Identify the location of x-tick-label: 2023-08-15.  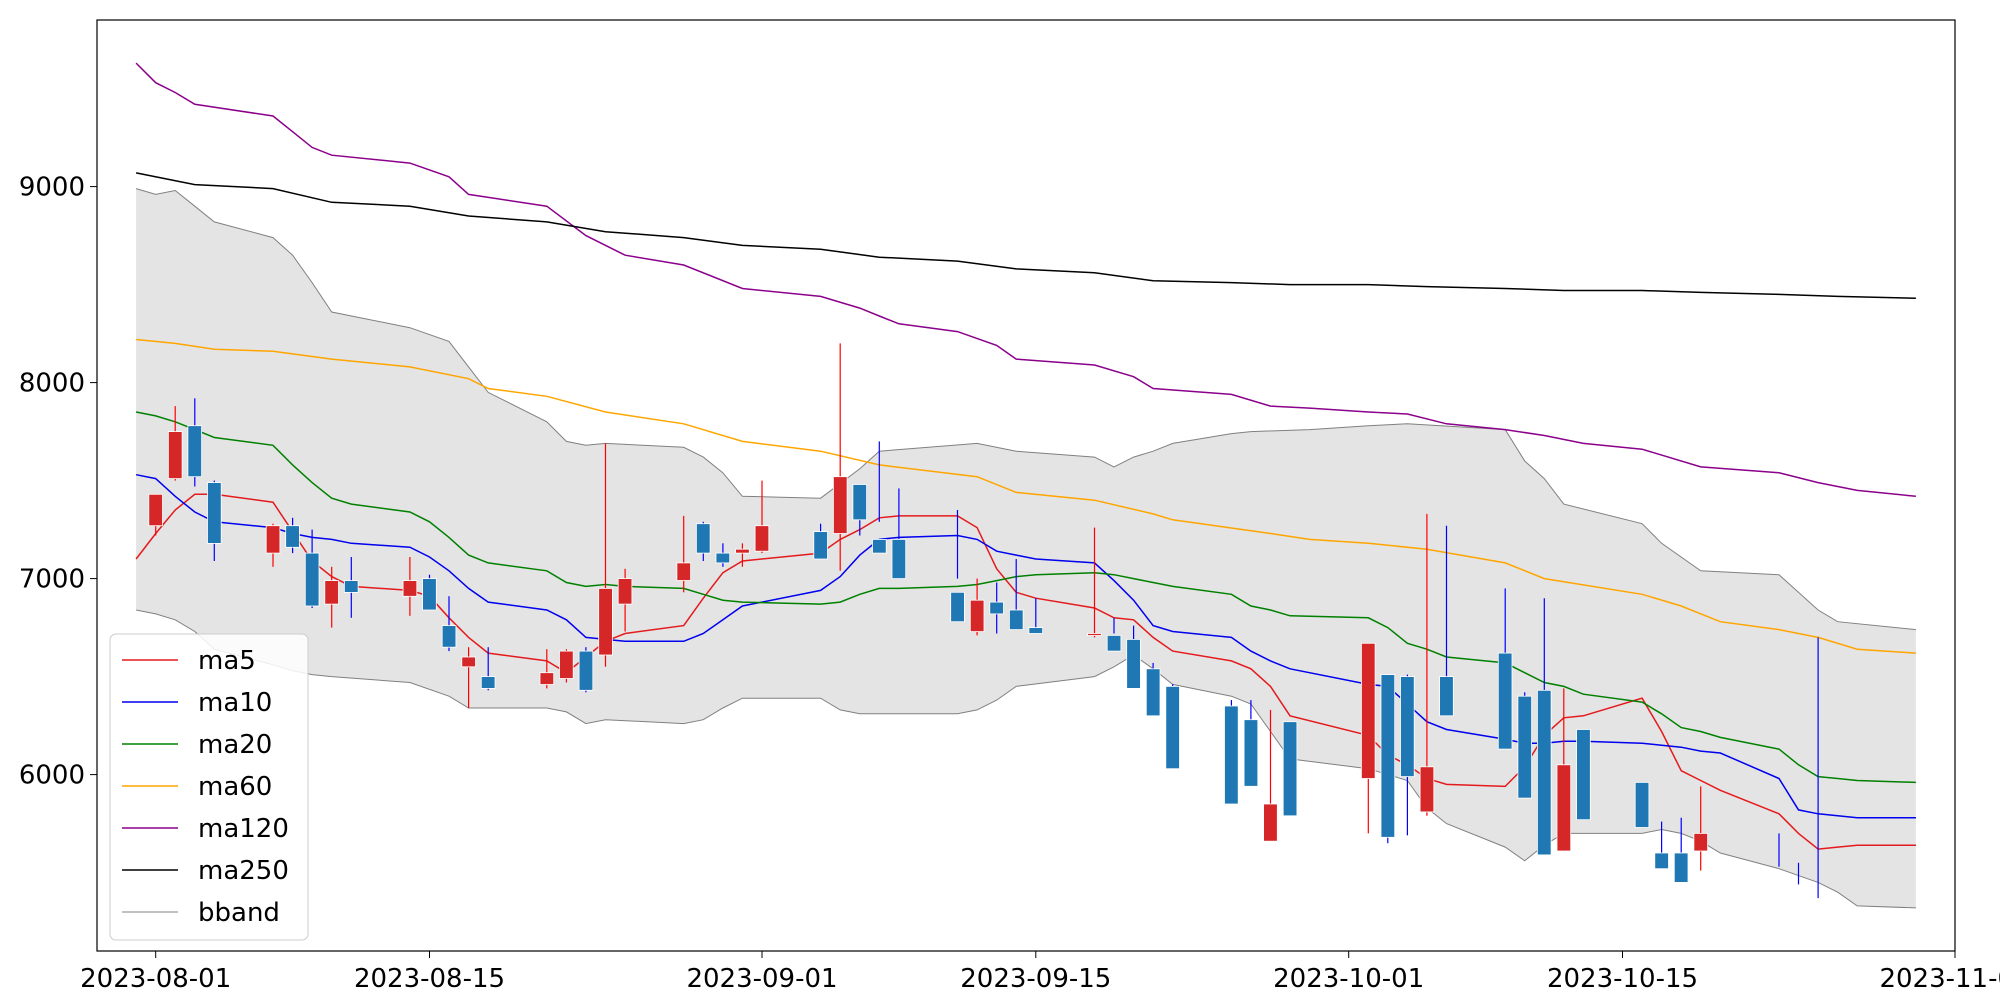
(429, 979).